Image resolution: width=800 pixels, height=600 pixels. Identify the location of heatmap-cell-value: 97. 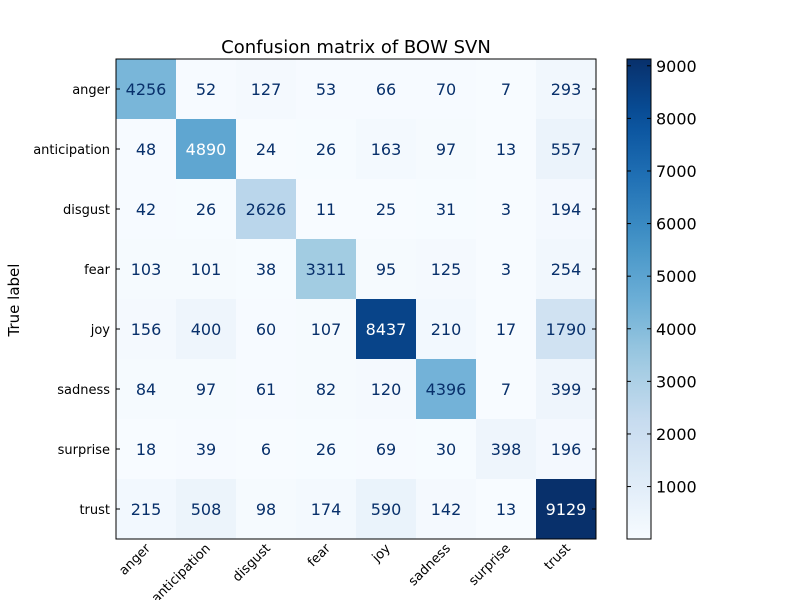
(206, 389).